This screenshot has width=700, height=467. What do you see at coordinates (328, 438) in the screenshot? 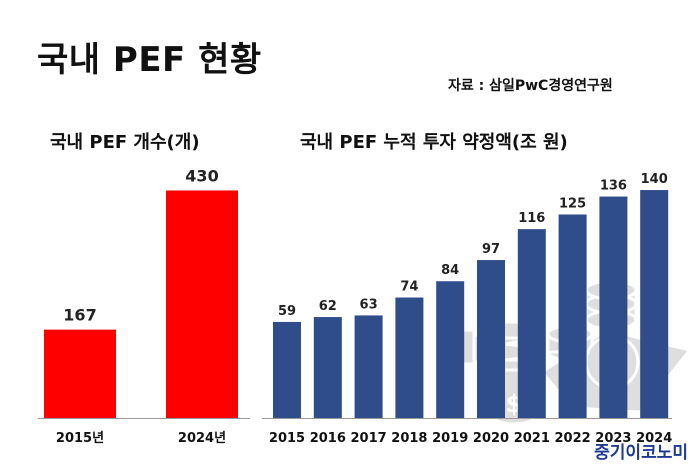
I see `tick-label: 2016` at bounding box center [328, 438].